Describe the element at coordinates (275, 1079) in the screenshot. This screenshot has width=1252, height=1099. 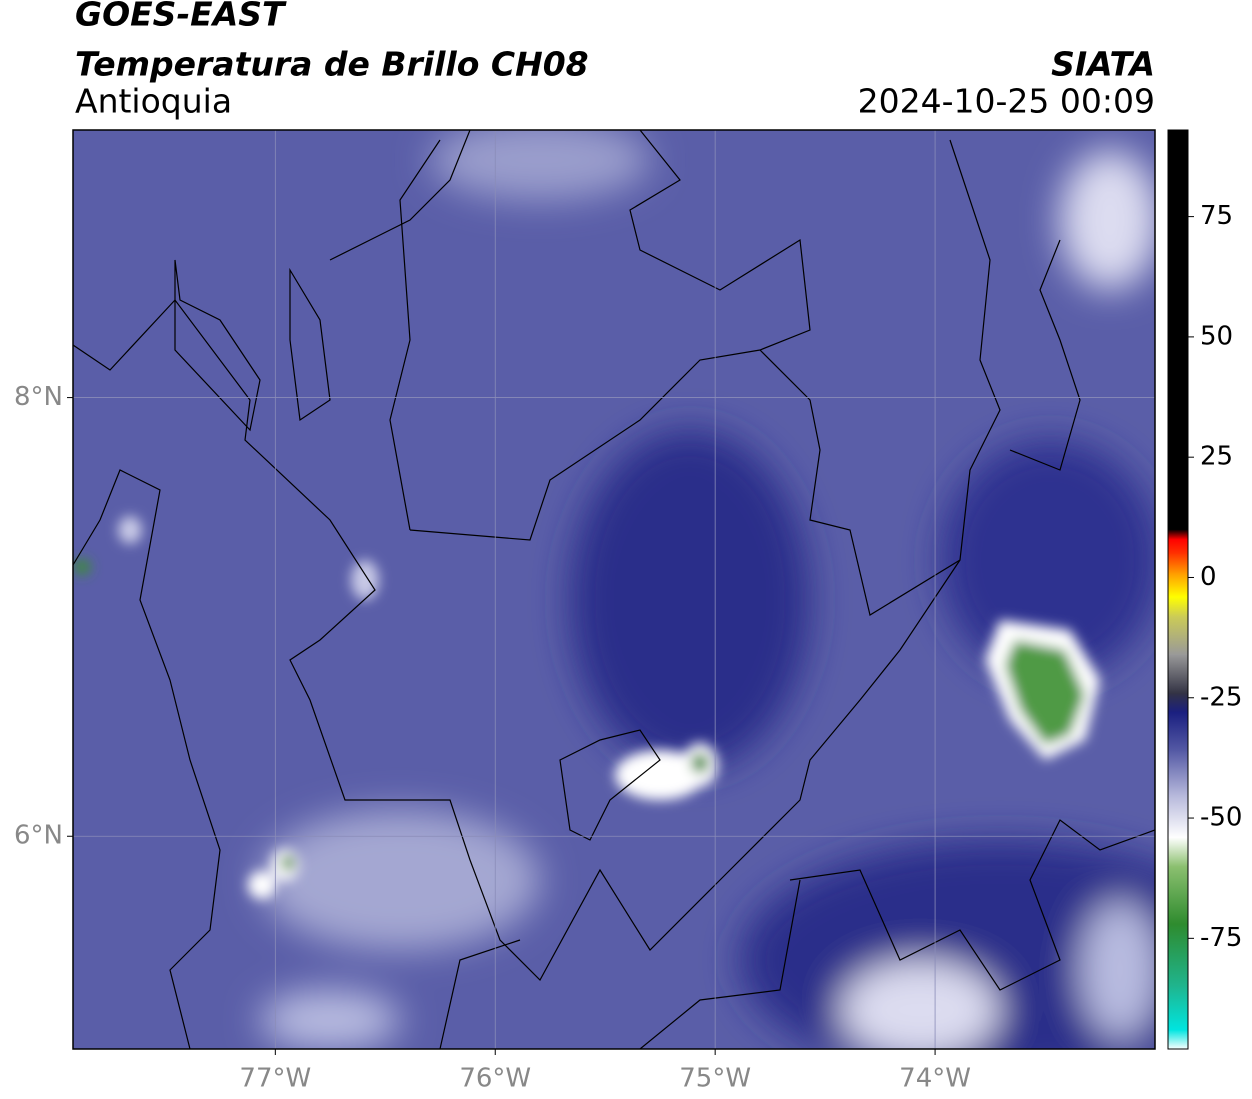
I see `x-tick-label: 77°W` at that location.